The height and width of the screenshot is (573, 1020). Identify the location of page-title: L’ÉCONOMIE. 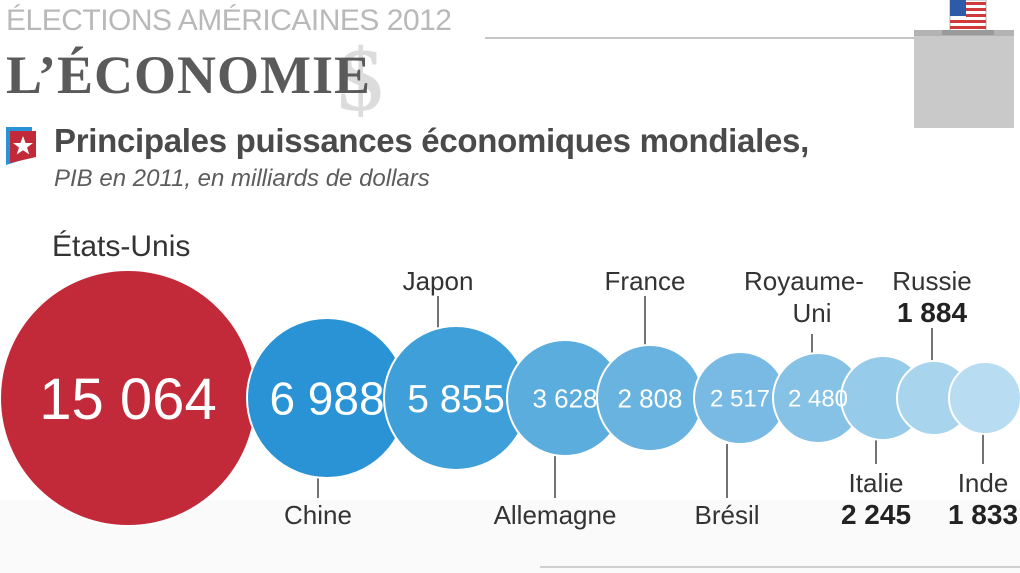
(189, 75).